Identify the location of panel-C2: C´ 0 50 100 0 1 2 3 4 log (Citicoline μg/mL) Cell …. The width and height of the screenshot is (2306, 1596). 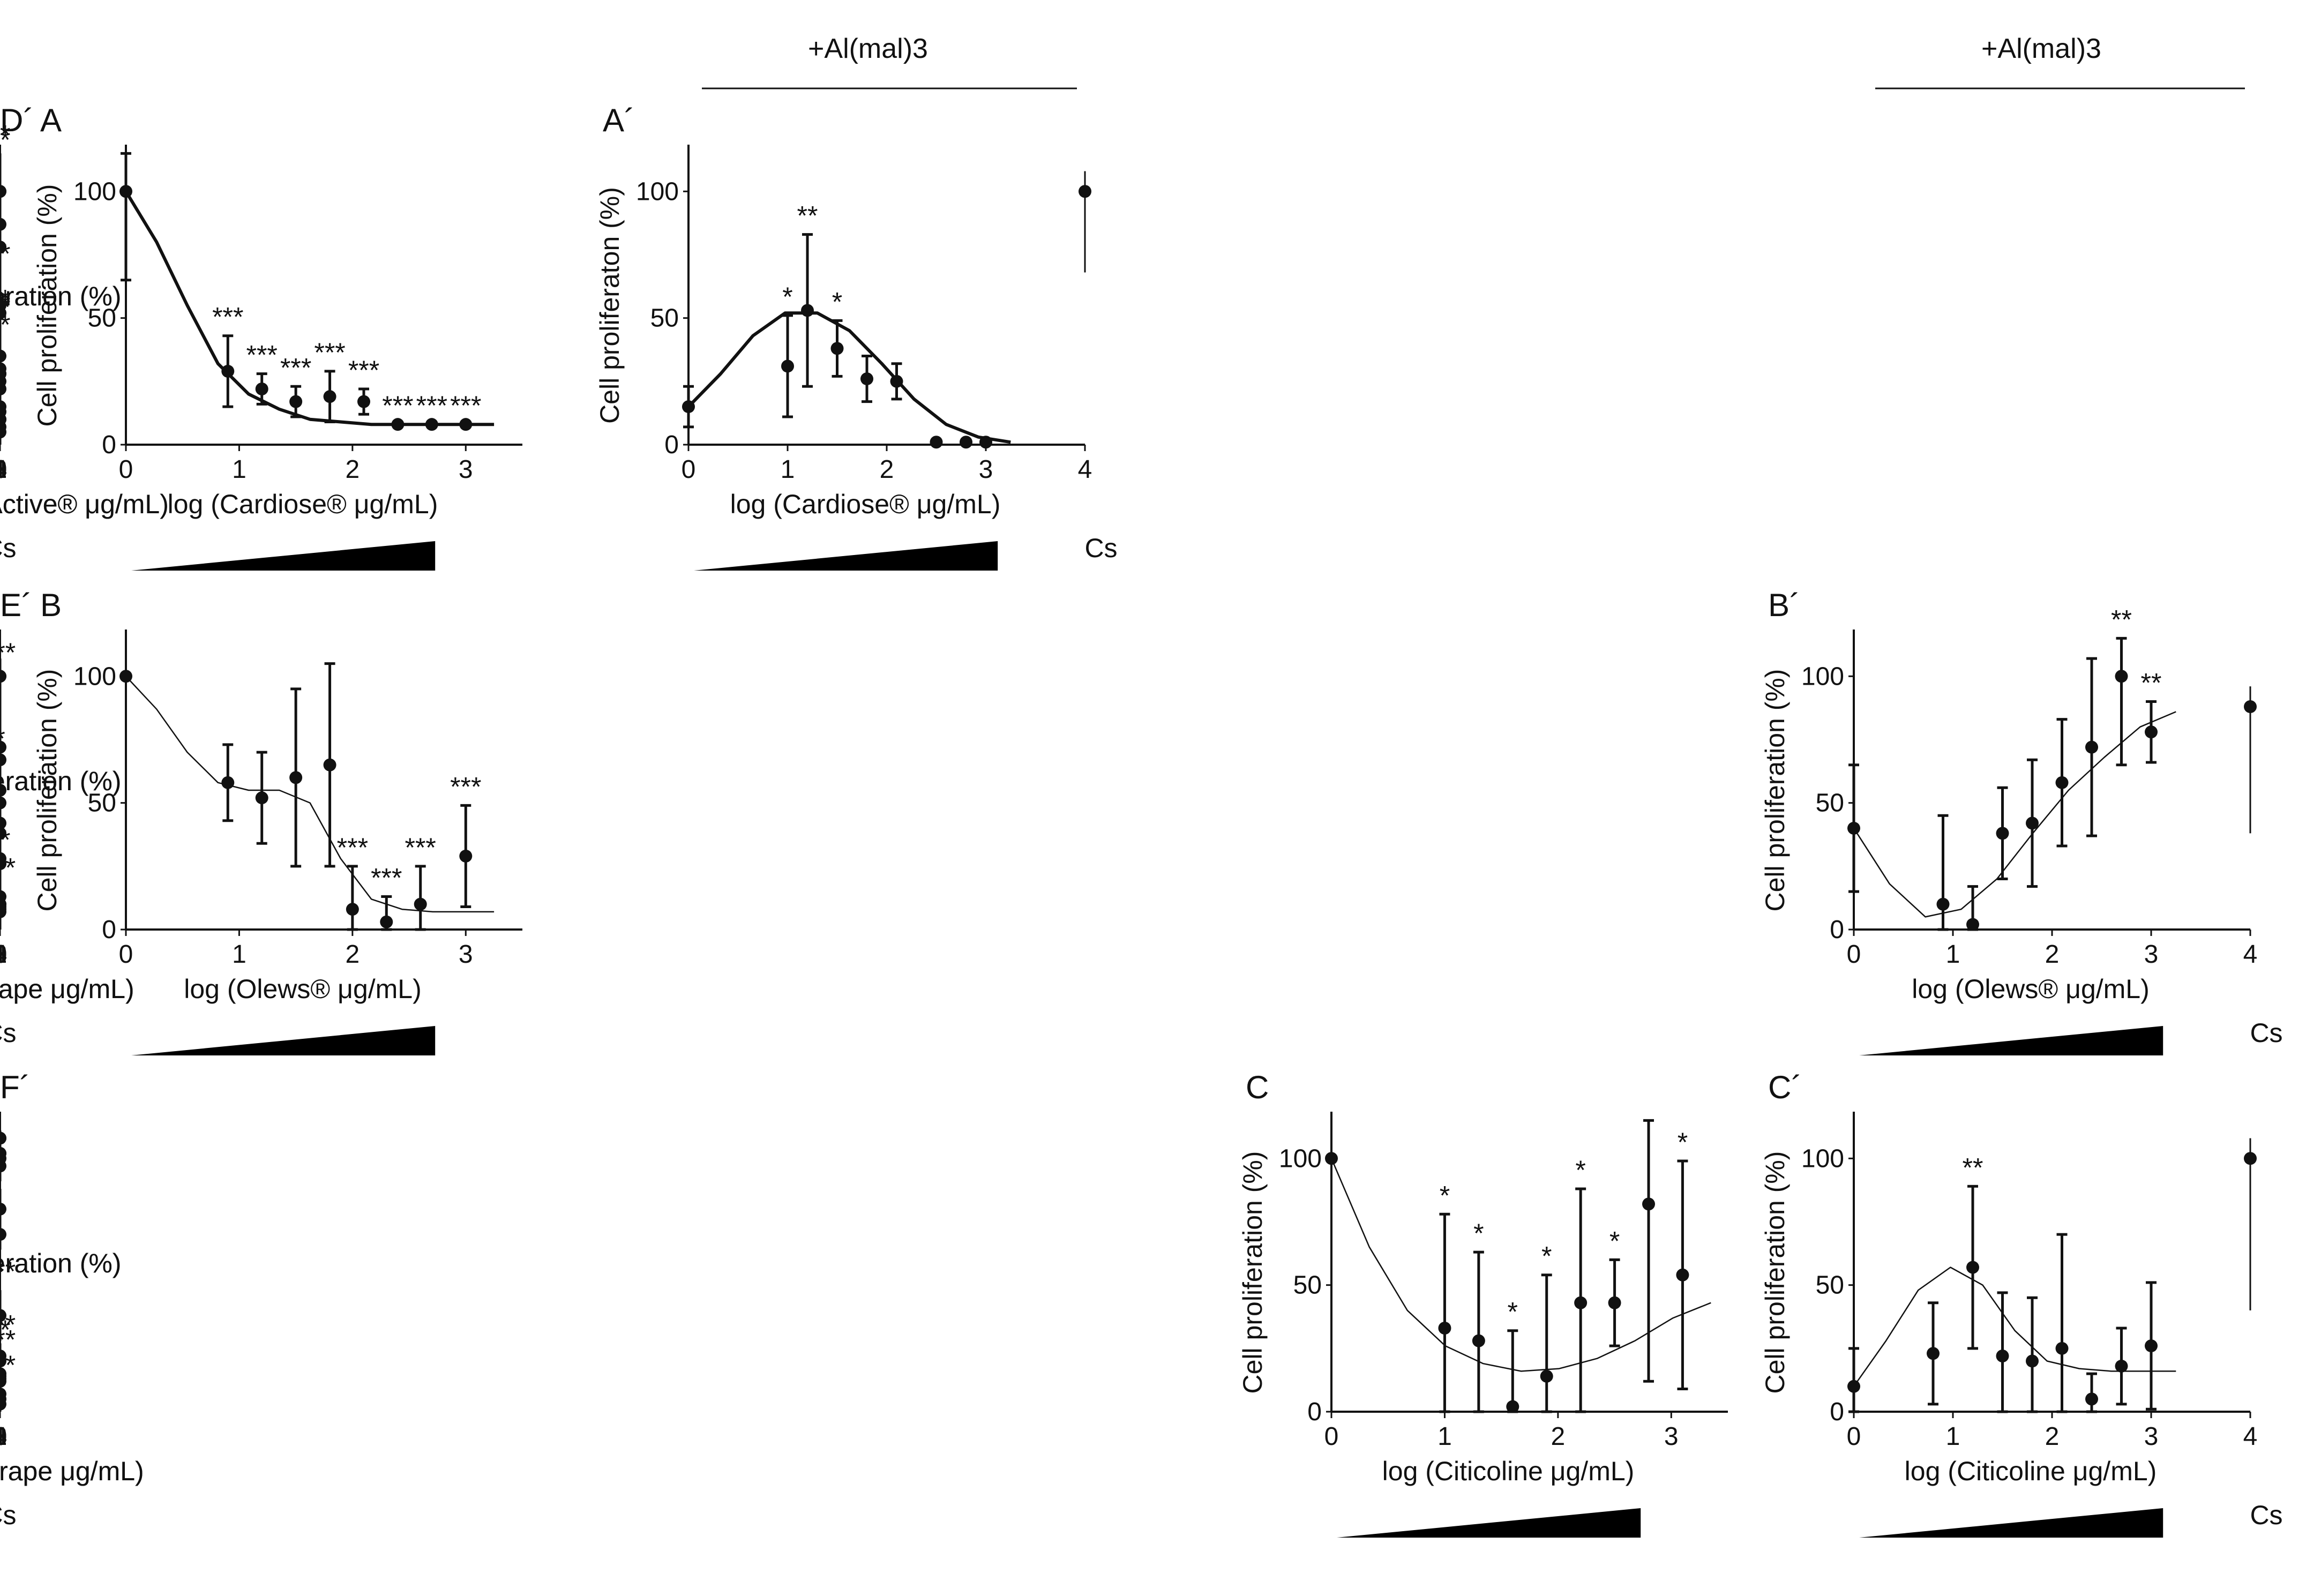
(2022, 1303).